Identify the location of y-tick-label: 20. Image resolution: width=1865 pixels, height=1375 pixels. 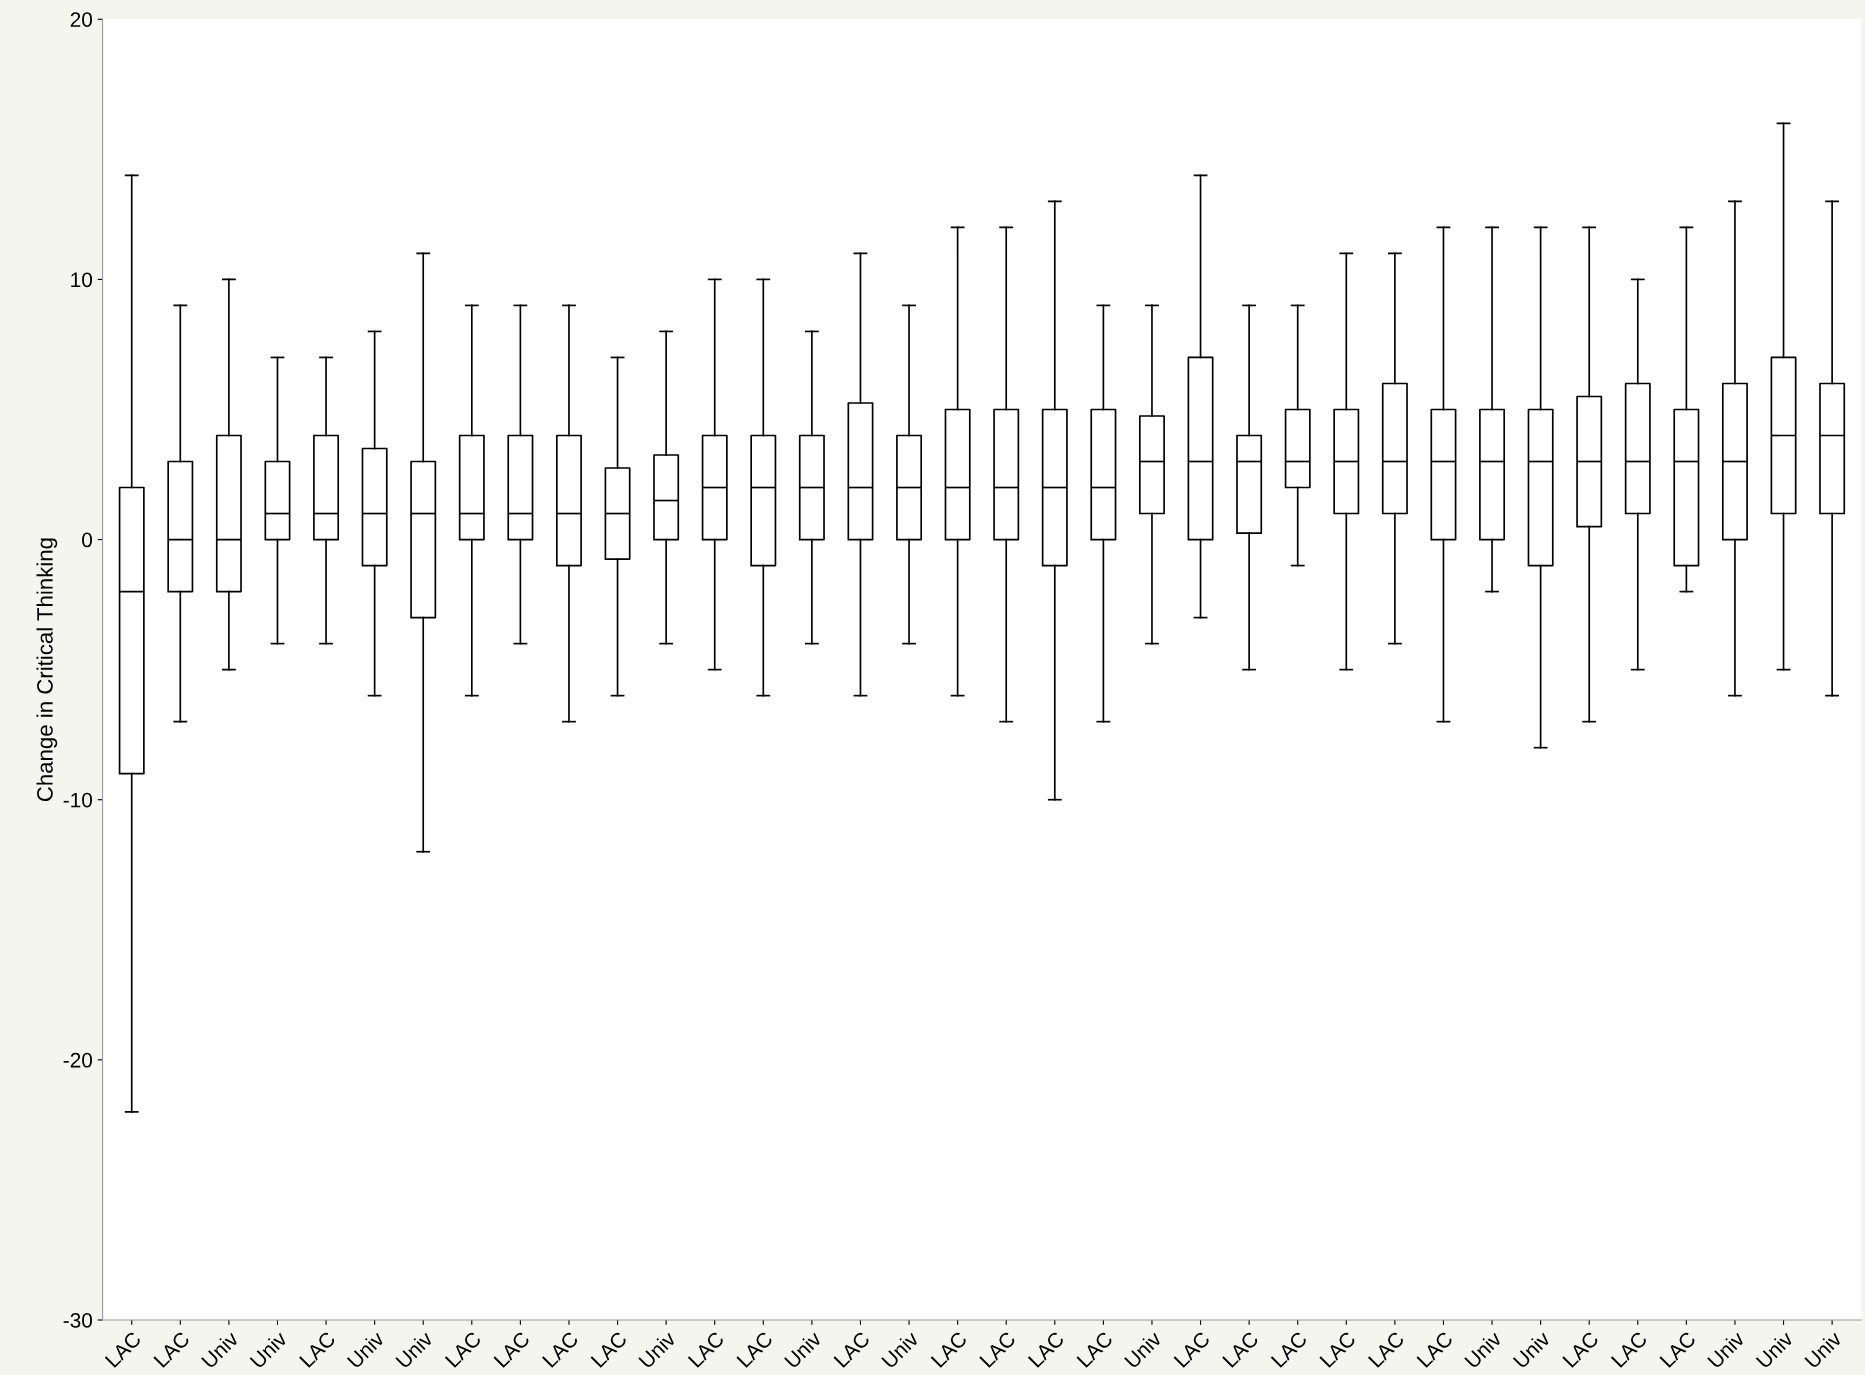
(81, 19).